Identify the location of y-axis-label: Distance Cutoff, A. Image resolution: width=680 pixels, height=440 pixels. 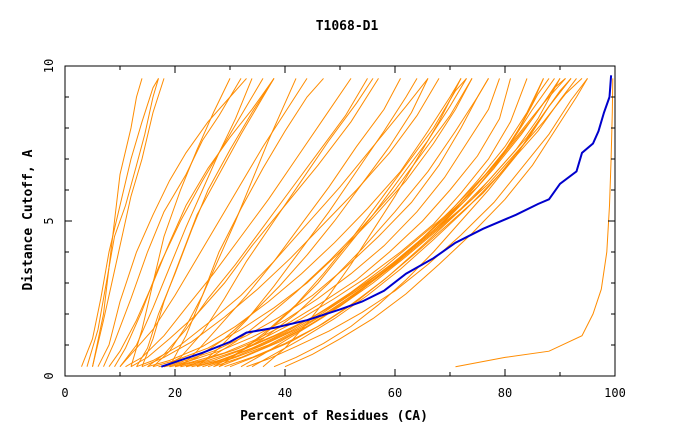
(28, 219).